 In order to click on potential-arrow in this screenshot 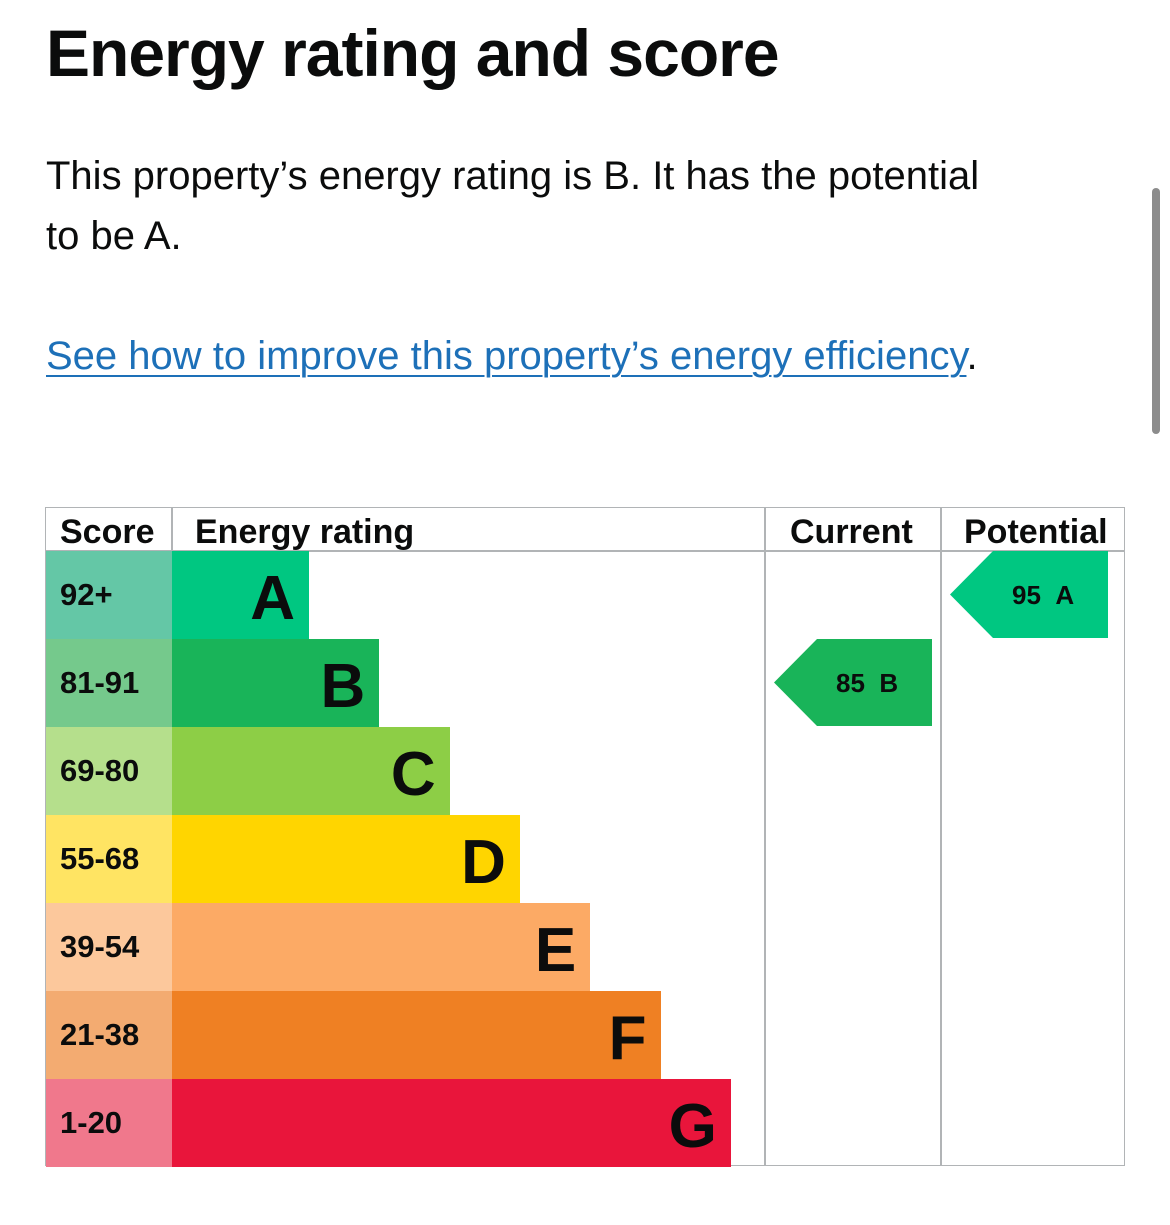, I will do `click(1029, 594)`.